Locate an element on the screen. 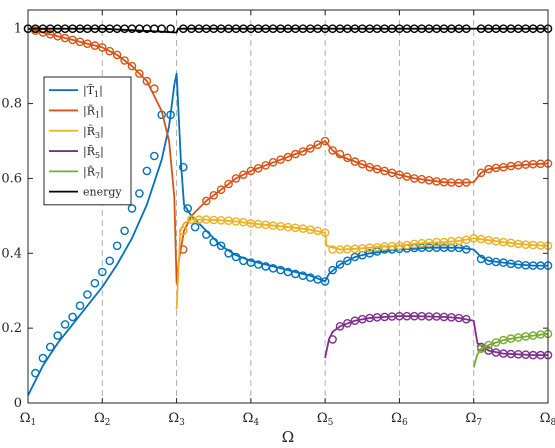 Image resolution: width=555 pixels, height=448 pixels. legend-label: |R̃3| is located at coordinates (93, 132).